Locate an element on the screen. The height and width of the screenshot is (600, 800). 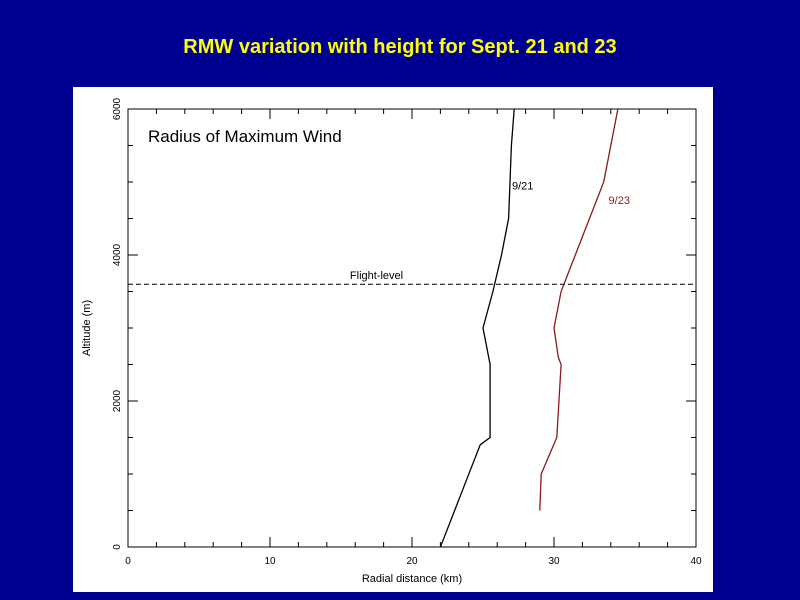
series-label-1: 9/21 is located at coordinates (522, 186).